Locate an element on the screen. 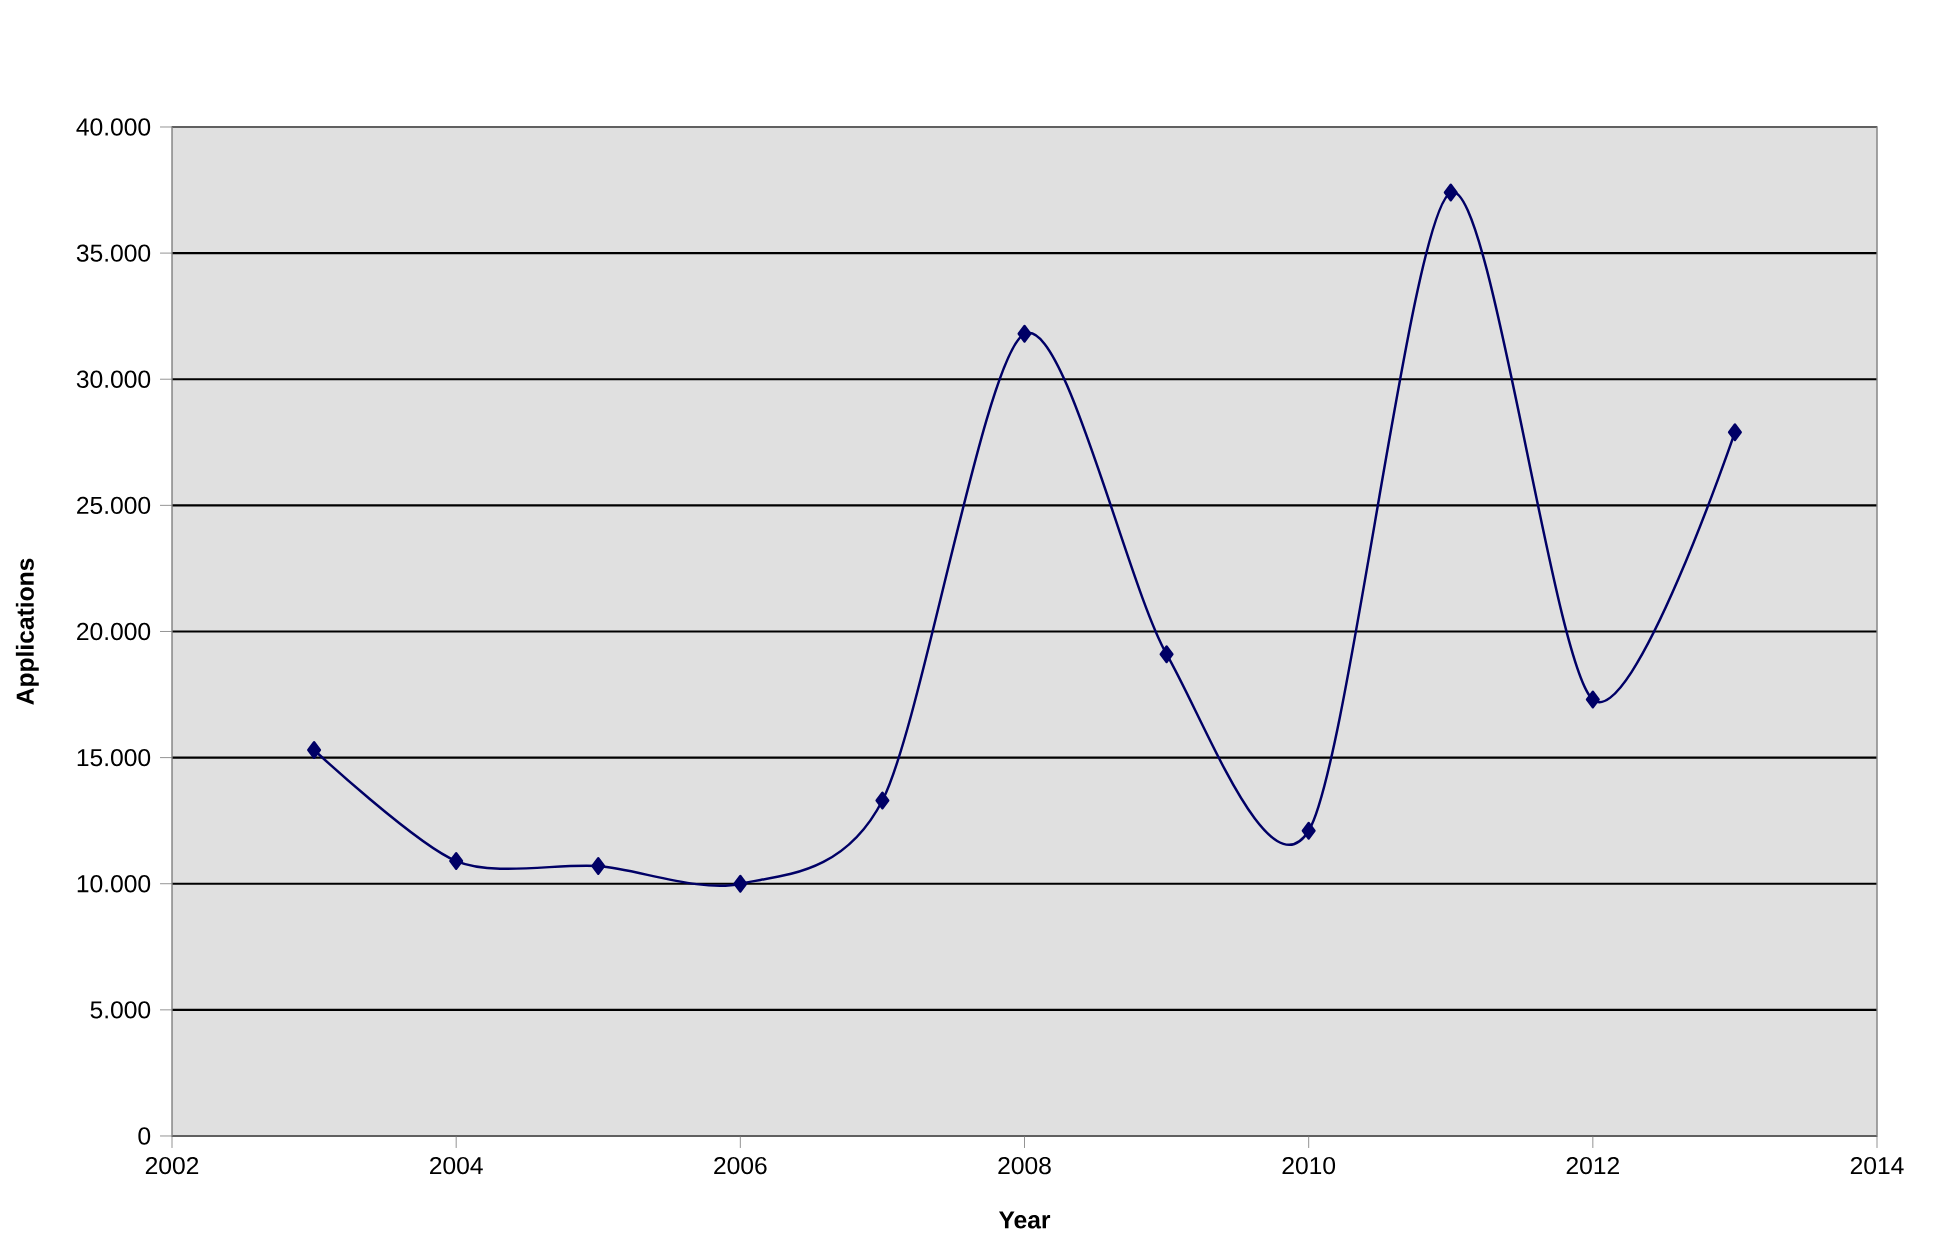 The height and width of the screenshot is (1248, 1936). y-axis-title: Applications is located at coordinates (27, 631).